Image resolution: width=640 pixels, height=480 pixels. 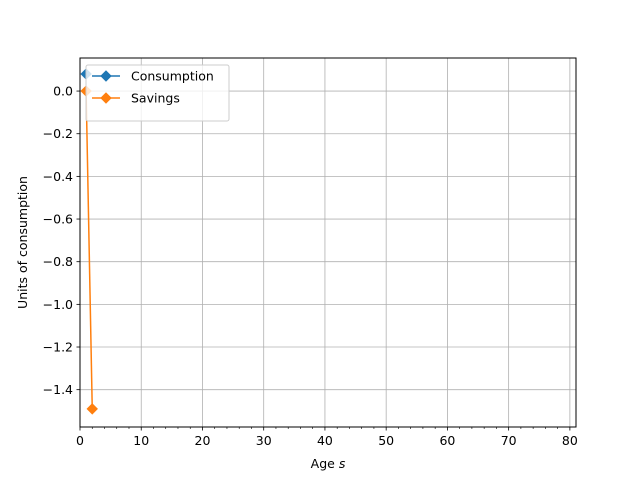 I want to click on legend-box, so click(x=157, y=93).